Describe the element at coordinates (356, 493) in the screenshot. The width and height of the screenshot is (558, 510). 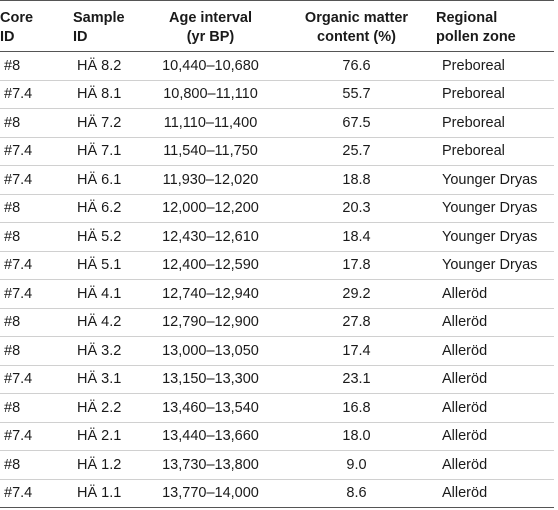
I see `cell-organic-matter: 8.6` at that location.